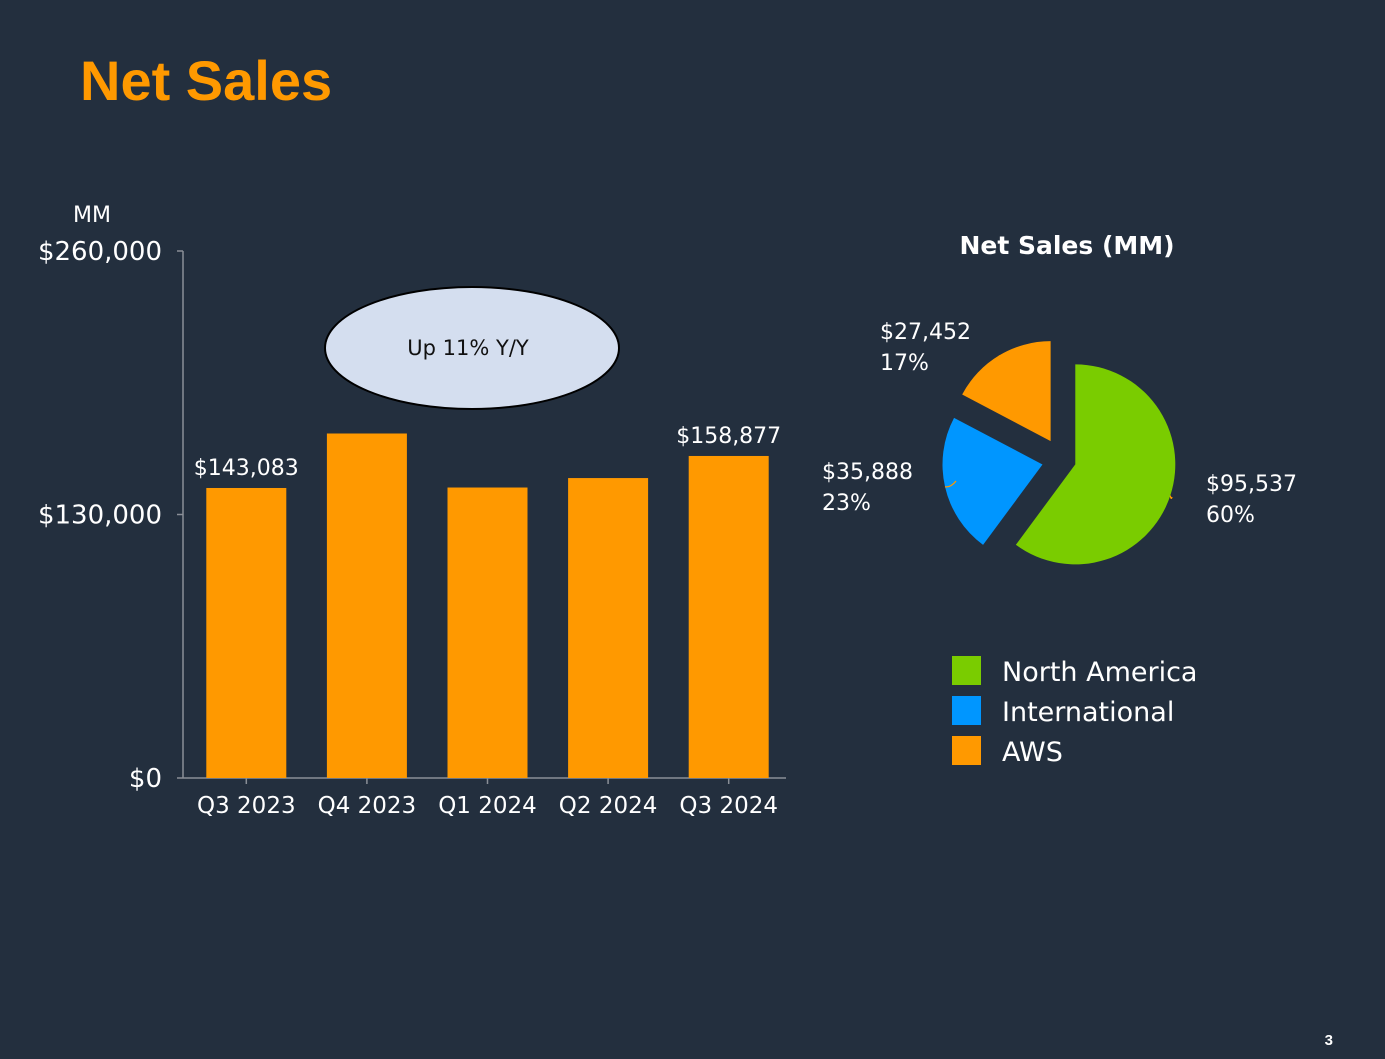 The image size is (1385, 1059). I want to click on legend-label: AWS, so click(1032, 752).